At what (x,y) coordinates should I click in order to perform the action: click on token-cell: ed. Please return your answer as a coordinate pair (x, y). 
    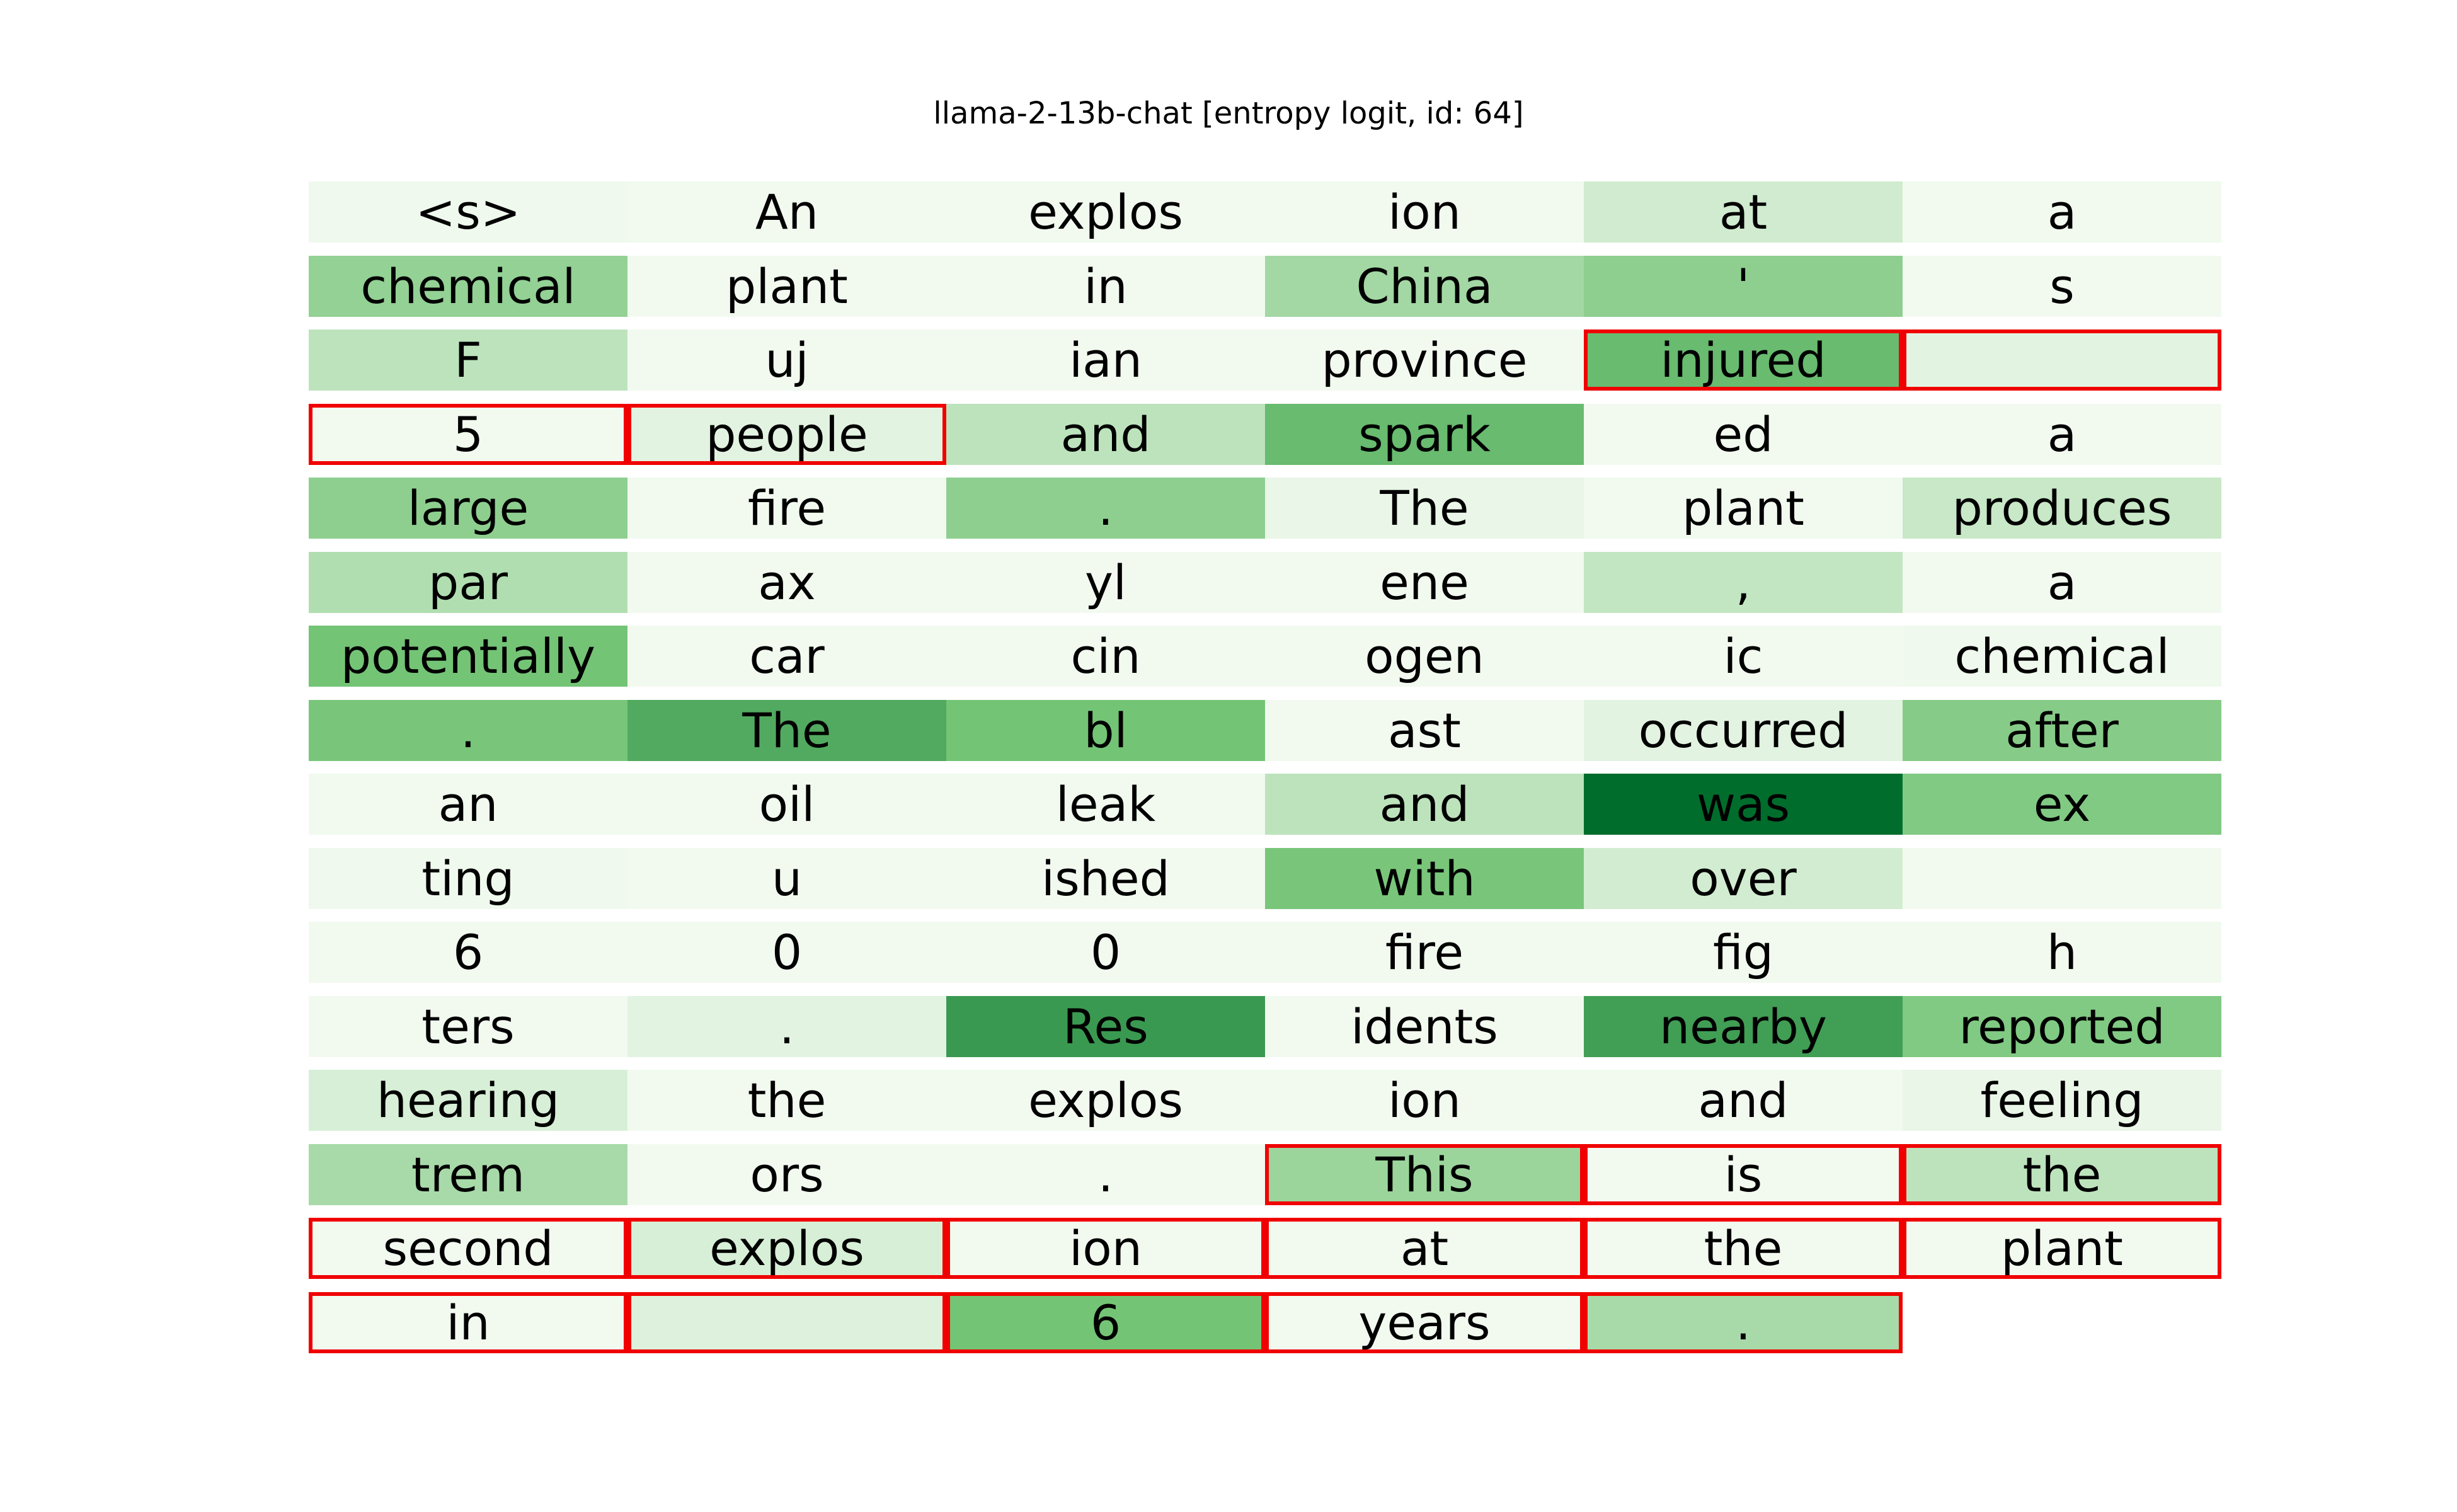
    Looking at the image, I should click on (1743, 434).